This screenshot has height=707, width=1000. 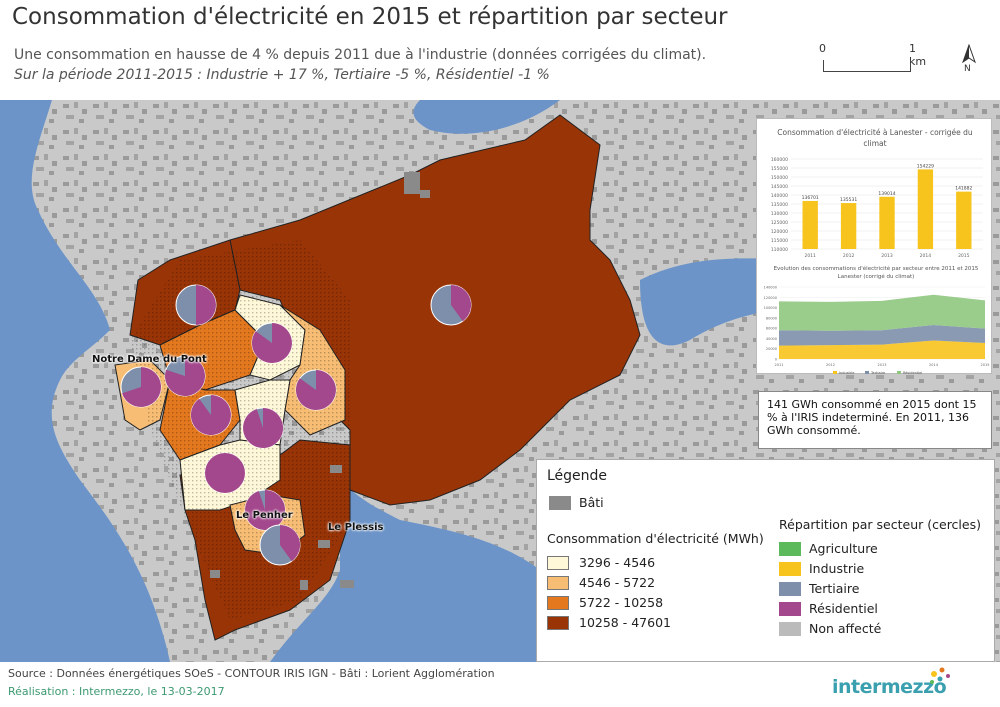 I want to click on chart1-ytick-8: 150000, so click(x=779, y=178).